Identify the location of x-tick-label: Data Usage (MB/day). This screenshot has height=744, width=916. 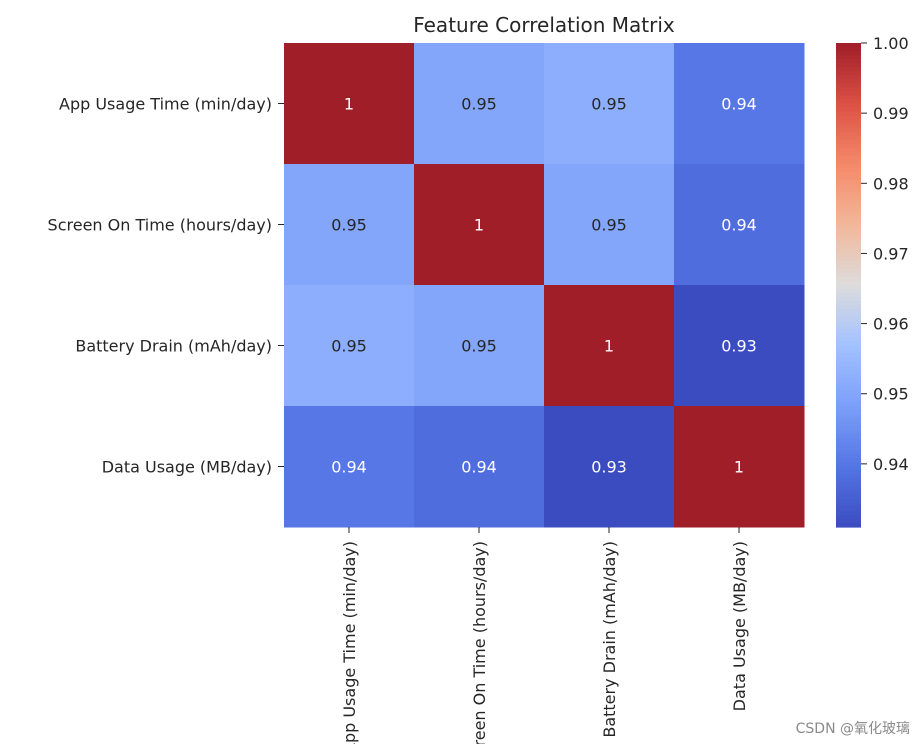
(739, 626).